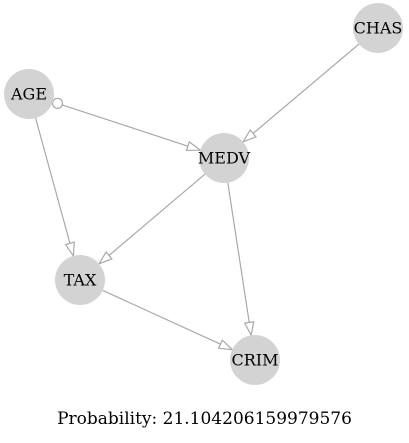 This screenshot has height=443, width=409. What do you see at coordinates (204, 419) in the screenshot?
I see `probability-caption: Probability: 21.104206159979576` at bounding box center [204, 419].